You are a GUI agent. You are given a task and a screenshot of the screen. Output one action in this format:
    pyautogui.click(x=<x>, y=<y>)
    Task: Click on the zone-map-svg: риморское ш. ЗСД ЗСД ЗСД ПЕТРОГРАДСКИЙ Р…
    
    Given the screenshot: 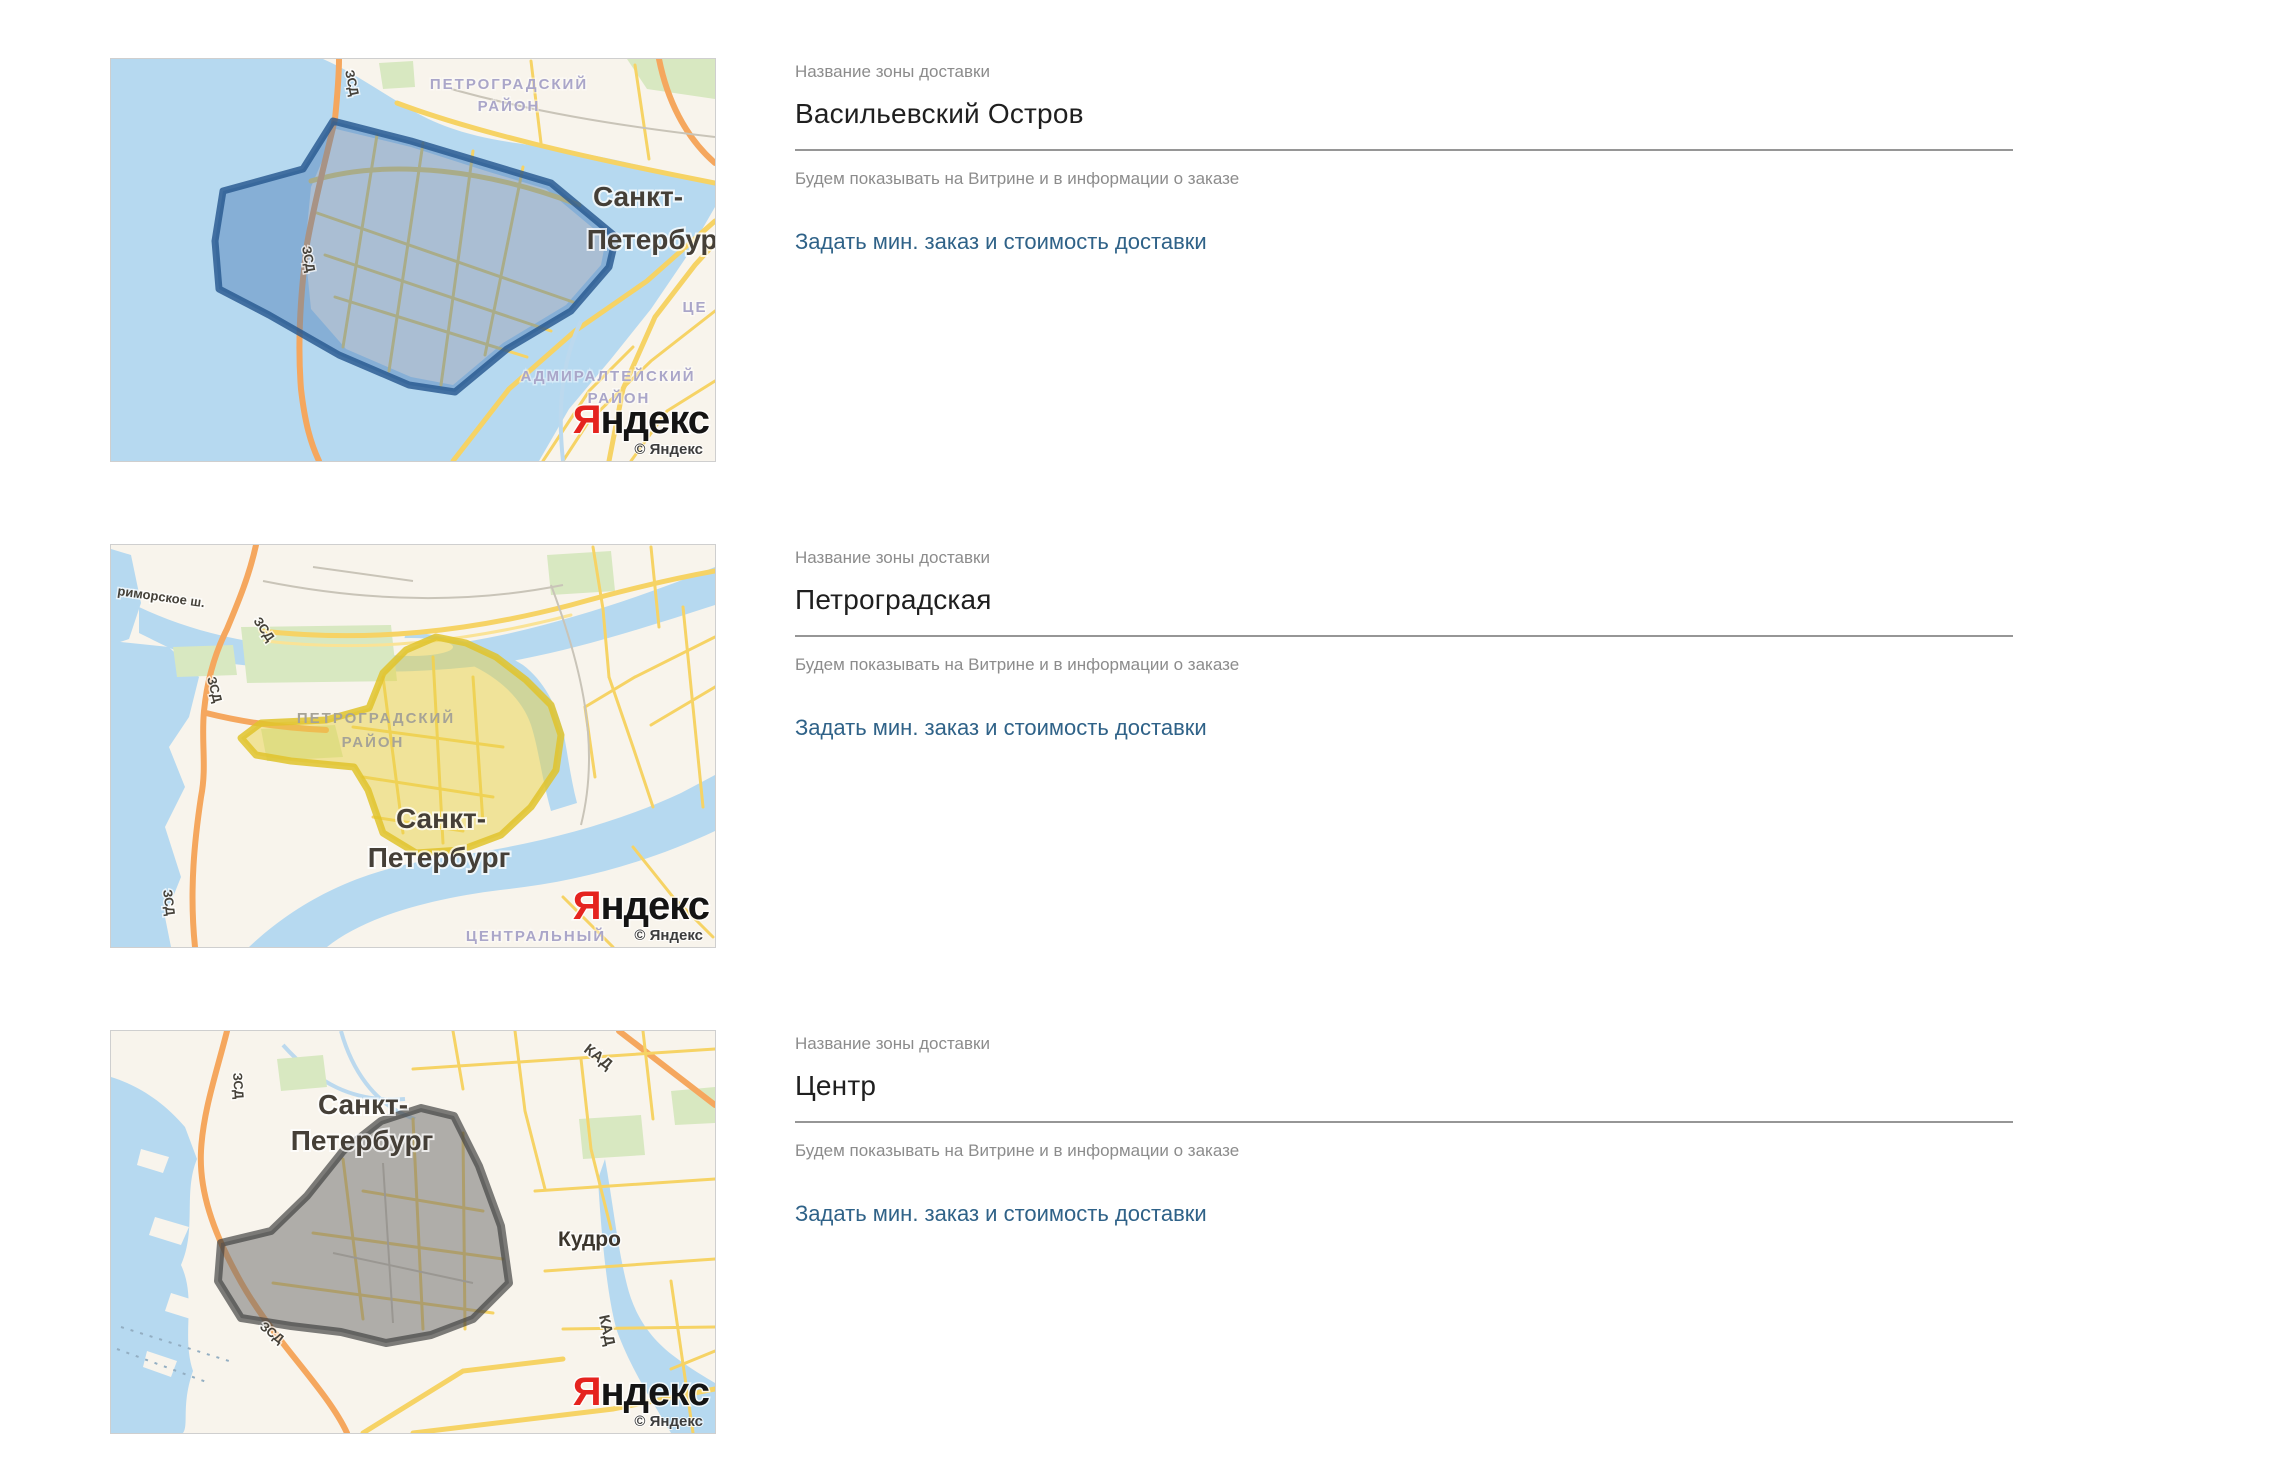 What is the action you would take?
    pyautogui.click(x=413, y=746)
    